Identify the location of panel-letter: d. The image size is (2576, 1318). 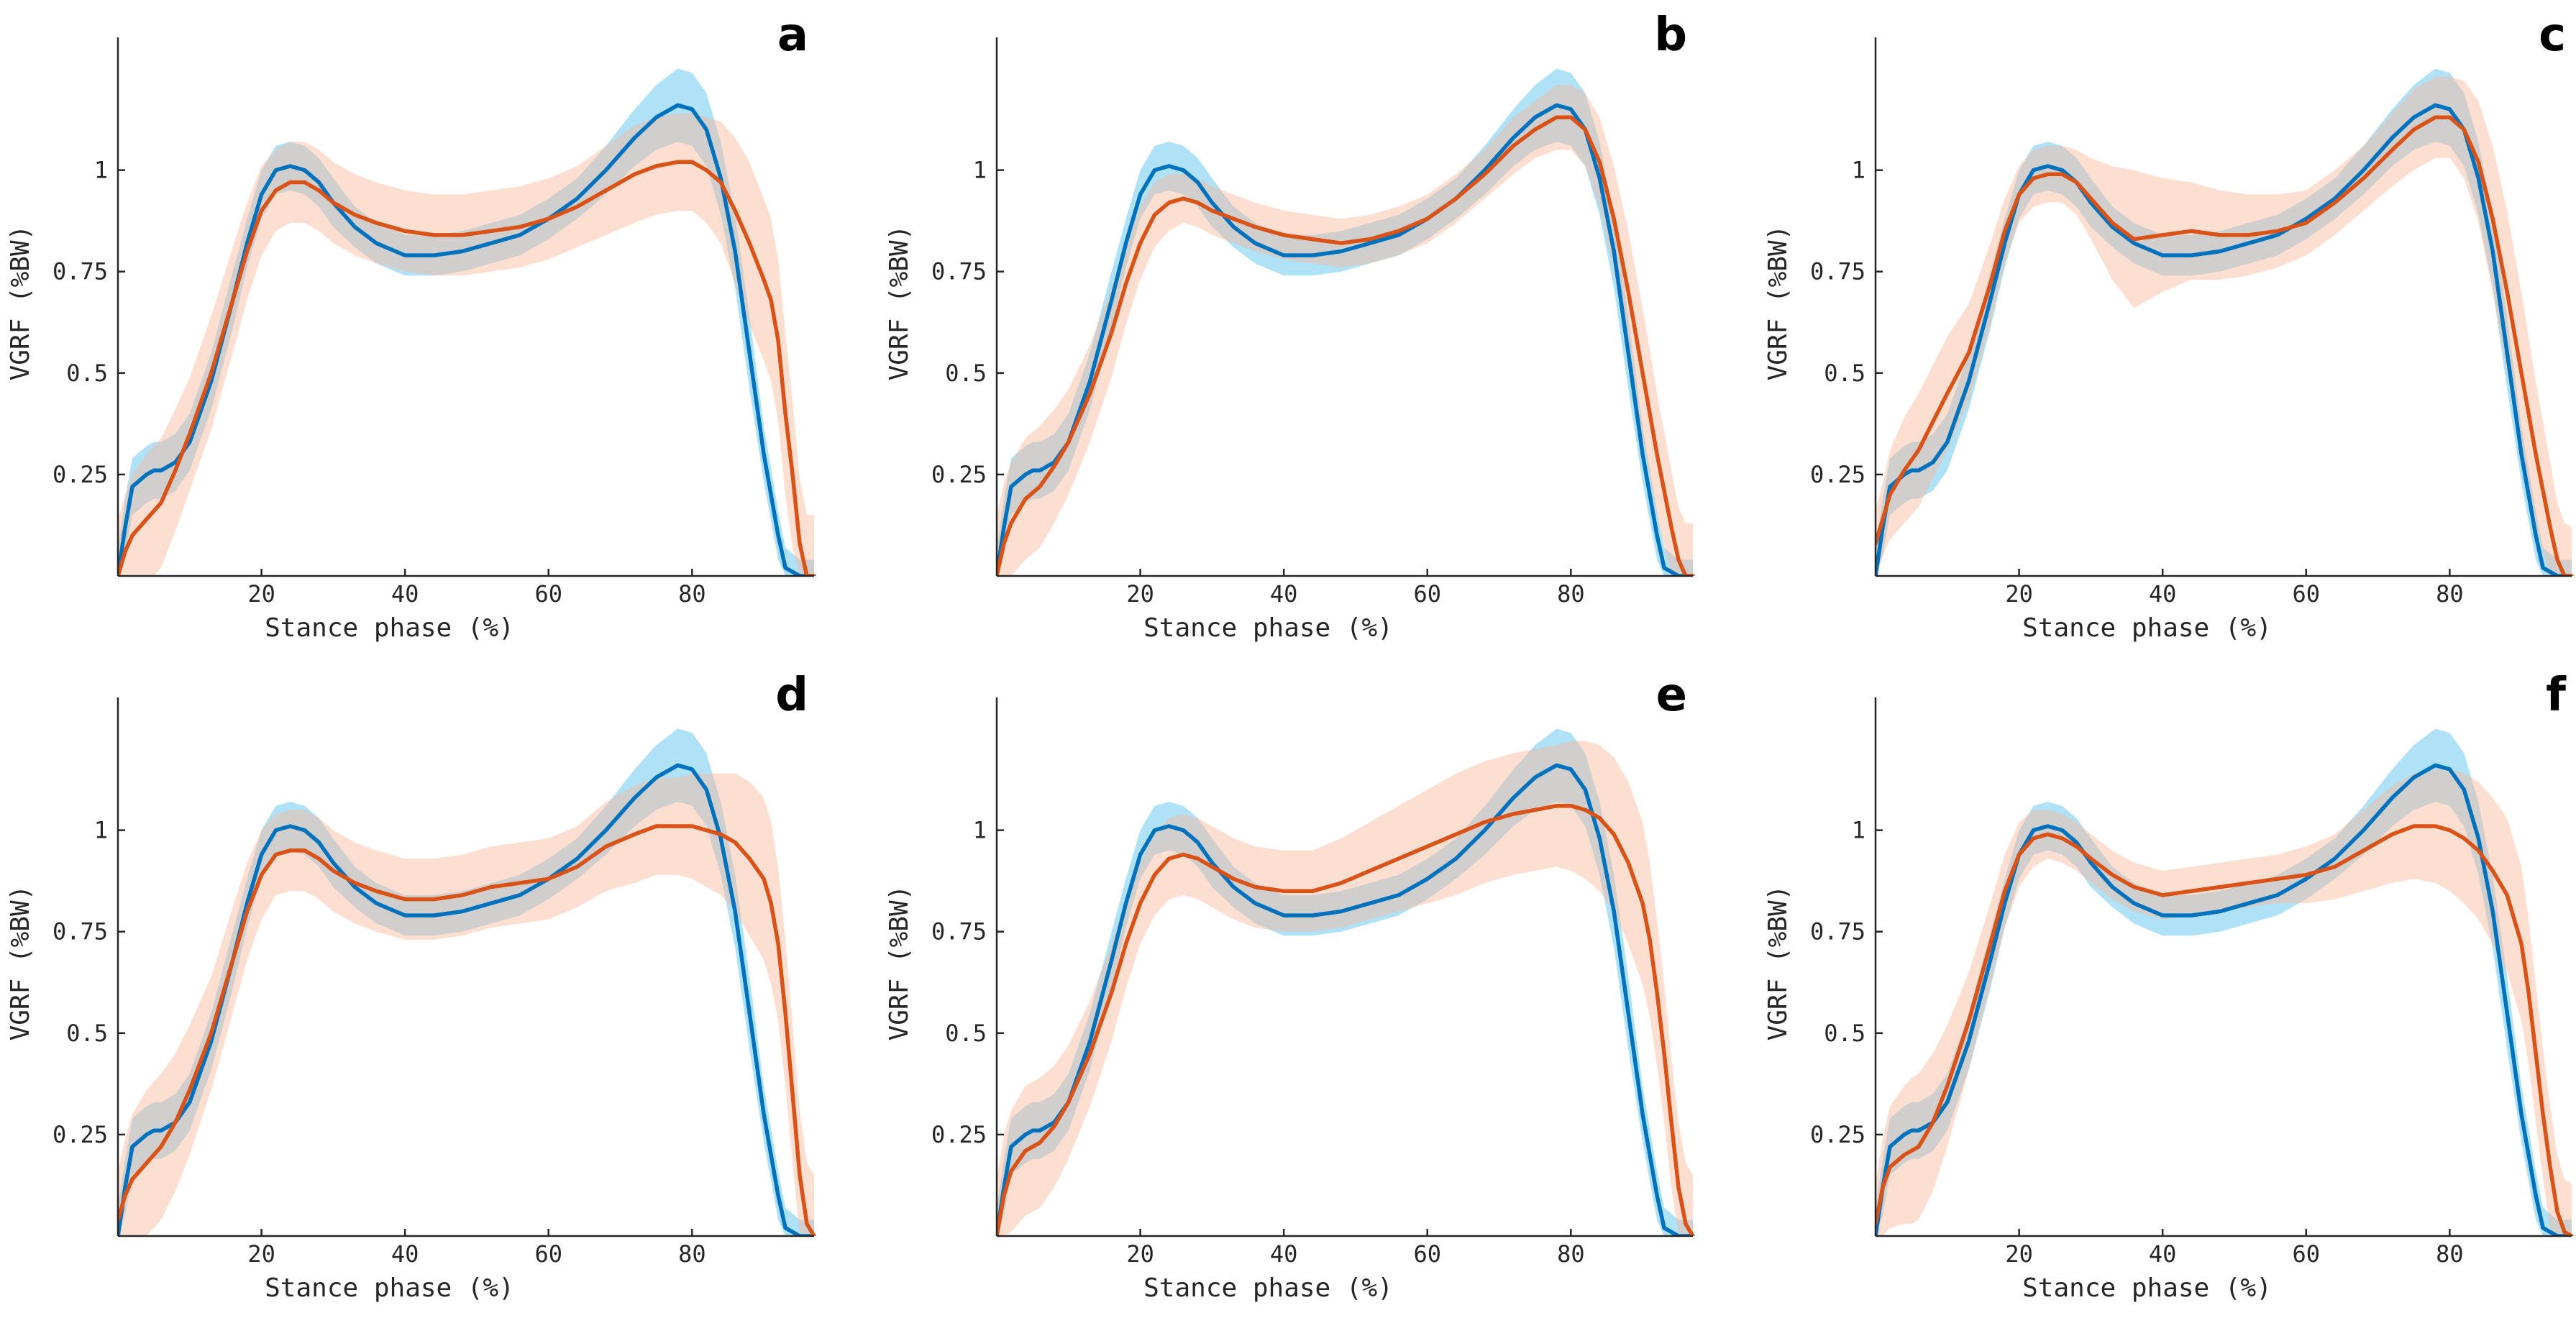
(792, 695).